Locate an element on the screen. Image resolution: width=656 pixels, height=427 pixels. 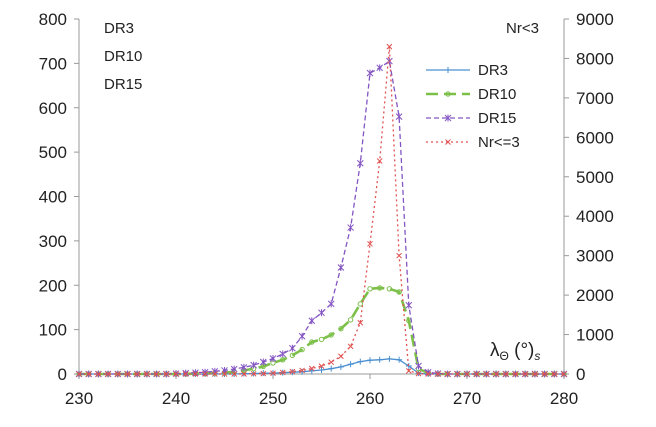
y-right-tick-label: 5000 is located at coordinates (595, 177).